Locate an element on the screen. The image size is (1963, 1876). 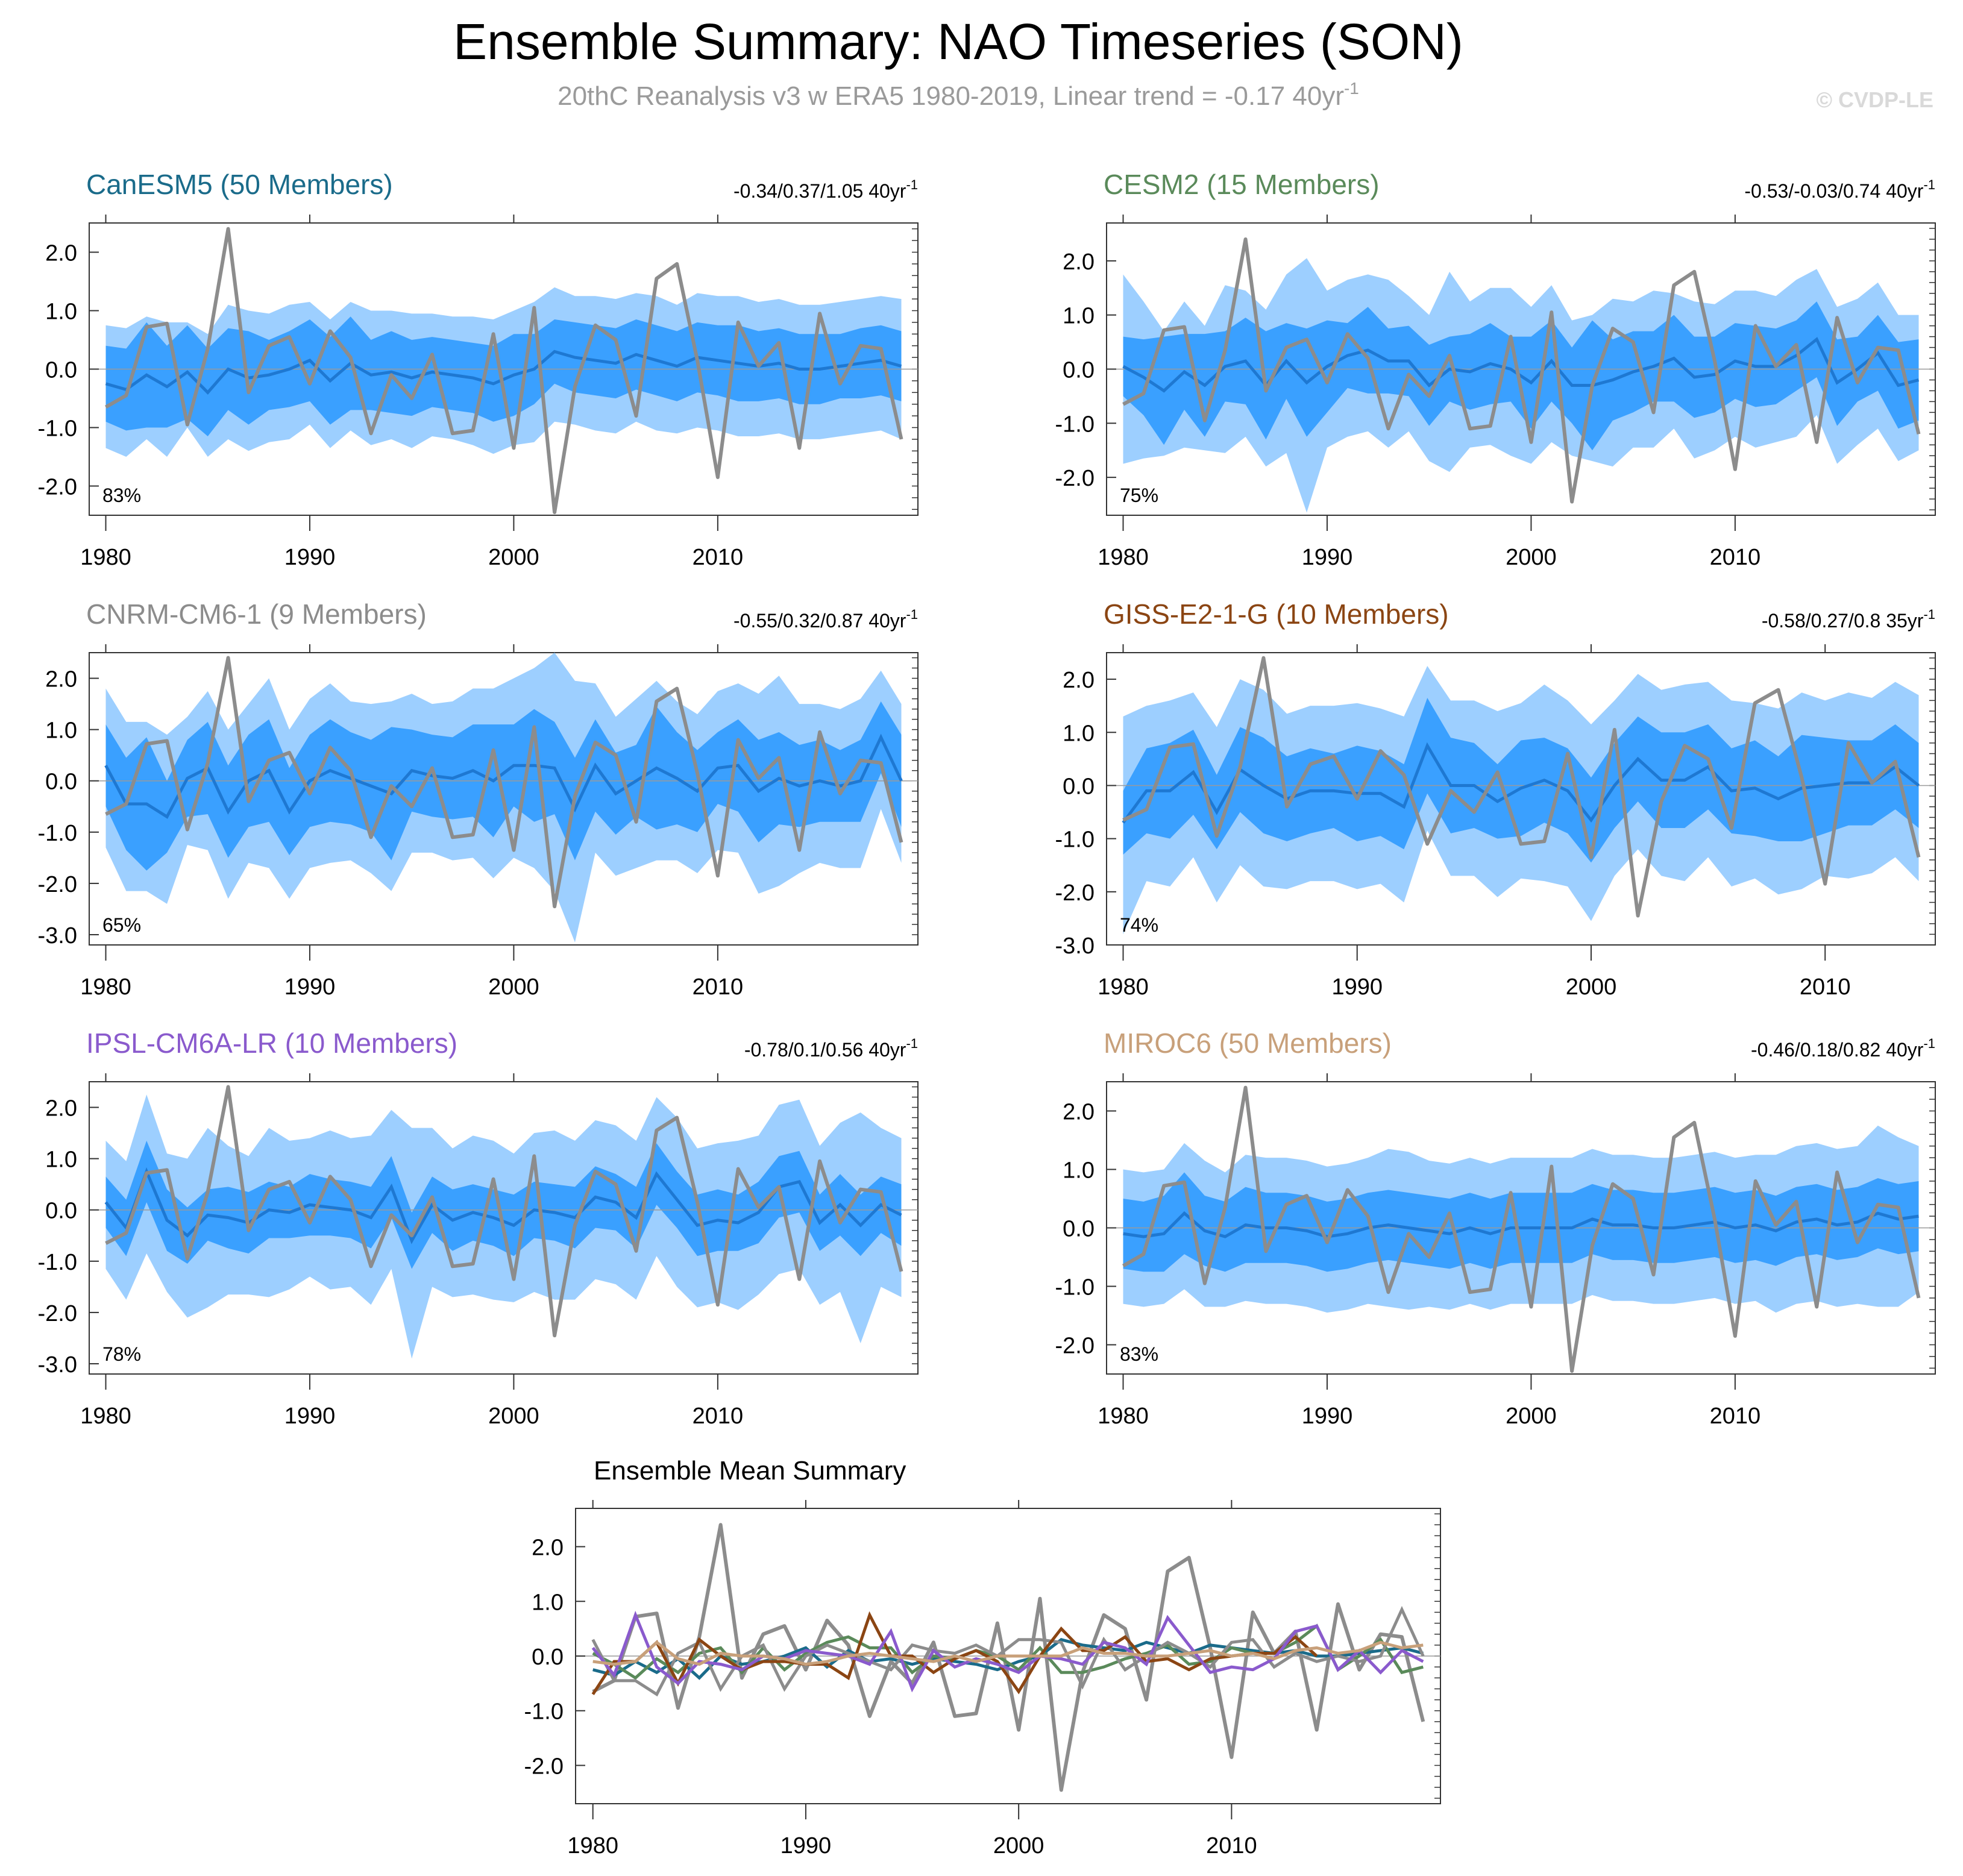
percent-label: 74% is located at coordinates (1139, 925).